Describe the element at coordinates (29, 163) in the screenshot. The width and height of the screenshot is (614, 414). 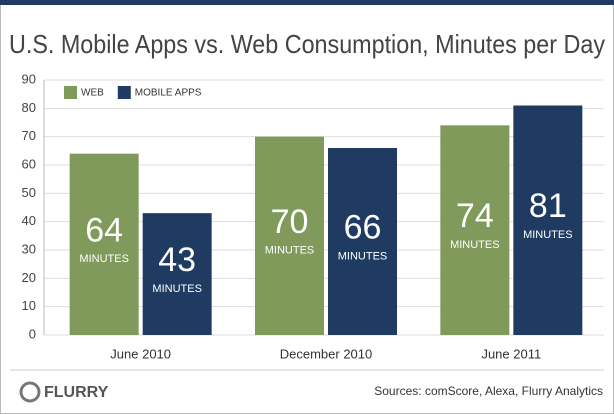
I see `y-tick-label: 60` at that location.